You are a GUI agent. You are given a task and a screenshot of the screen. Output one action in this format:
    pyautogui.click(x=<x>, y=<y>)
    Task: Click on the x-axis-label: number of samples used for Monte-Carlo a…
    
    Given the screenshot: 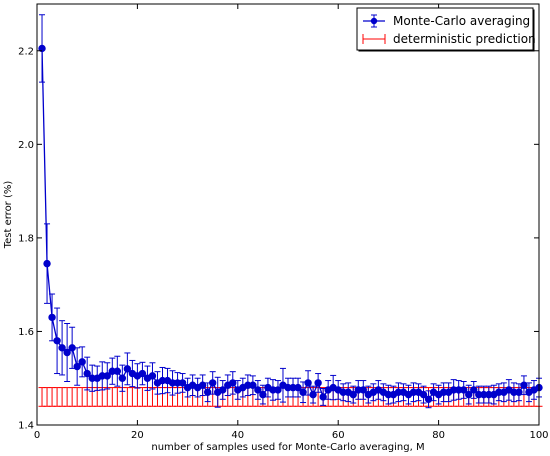 What is the action you would take?
    pyautogui.click(x=287, y=447)
    